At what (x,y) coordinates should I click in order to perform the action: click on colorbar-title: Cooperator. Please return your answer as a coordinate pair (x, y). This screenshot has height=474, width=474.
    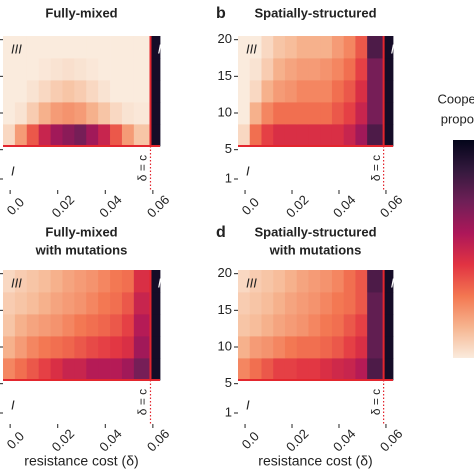
    Looking at the image, I should click on (455, 98).